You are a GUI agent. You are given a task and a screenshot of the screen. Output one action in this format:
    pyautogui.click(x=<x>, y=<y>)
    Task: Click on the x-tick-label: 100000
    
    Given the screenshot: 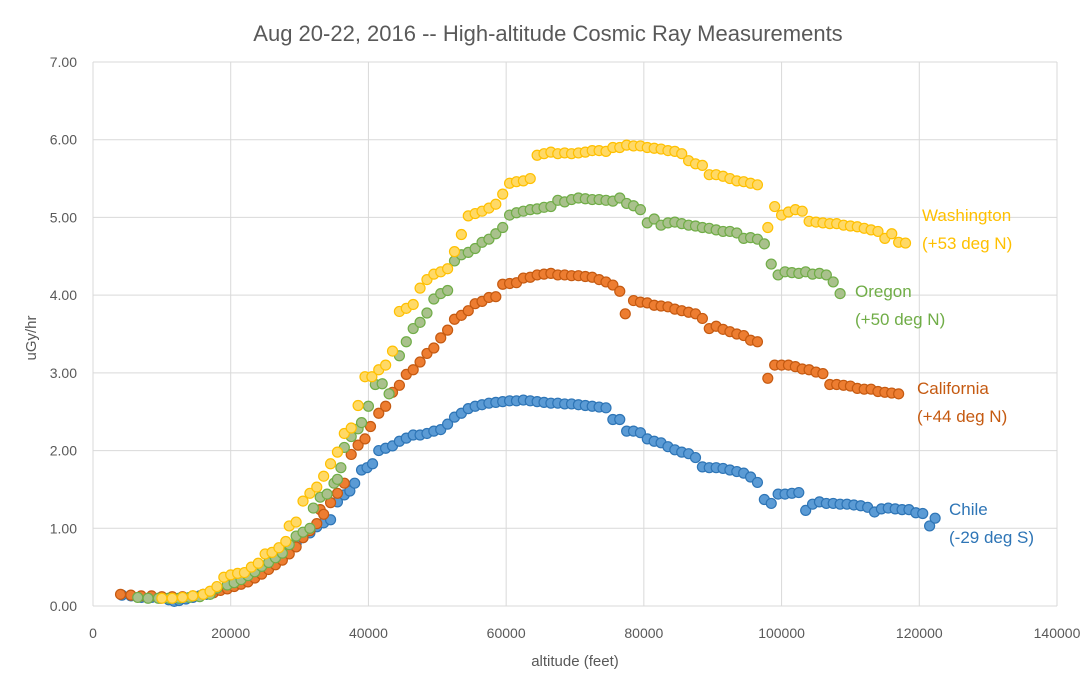 What is the action you would take?
    pyautogui.click(x=781, y=633)
    